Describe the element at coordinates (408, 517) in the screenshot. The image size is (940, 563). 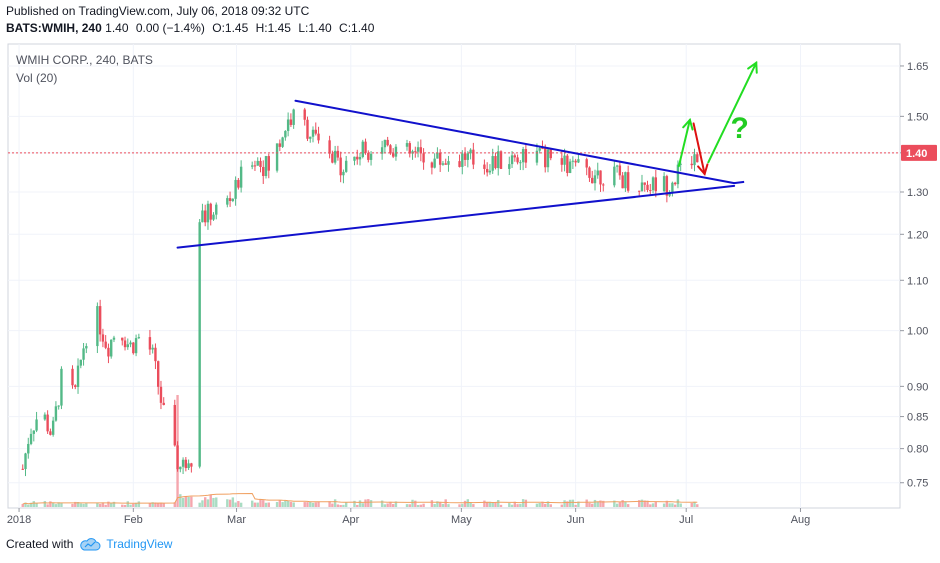
I see `time-axis: 2018 Feb Mar Apr May Jun Jul Aug` at that location.